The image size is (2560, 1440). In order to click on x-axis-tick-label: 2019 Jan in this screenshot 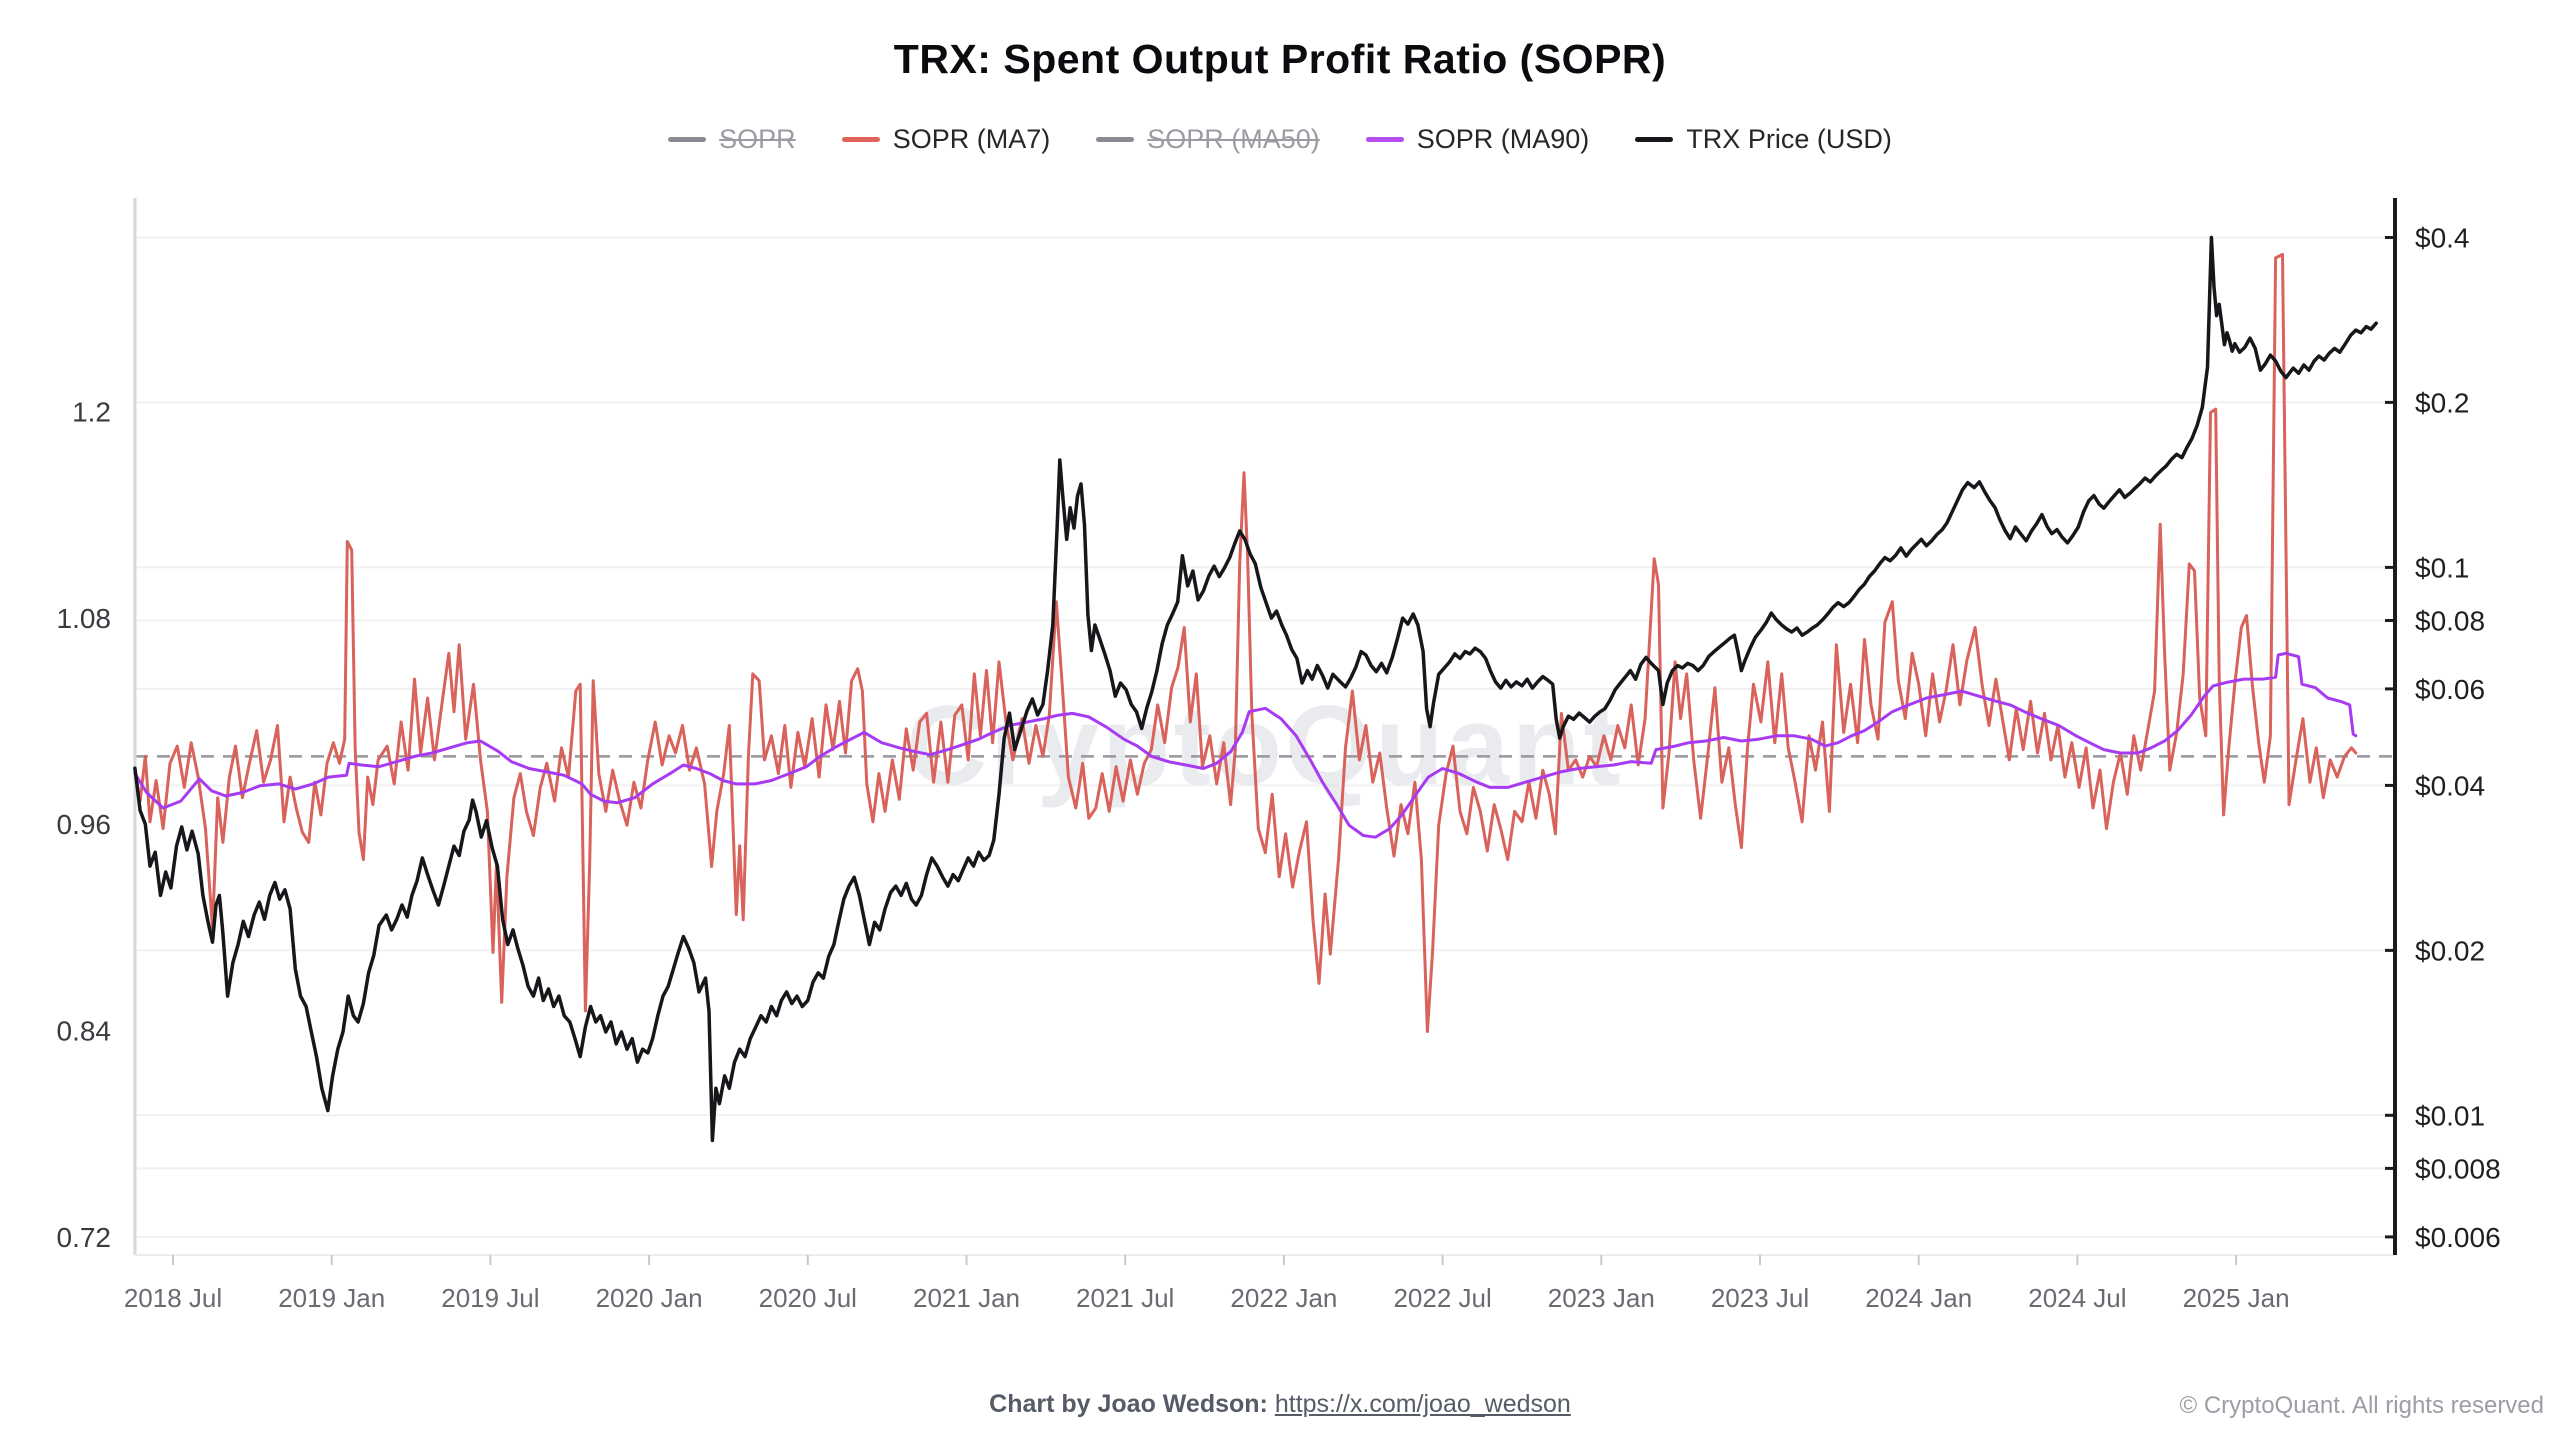, I will do `click(331, 1298)`.